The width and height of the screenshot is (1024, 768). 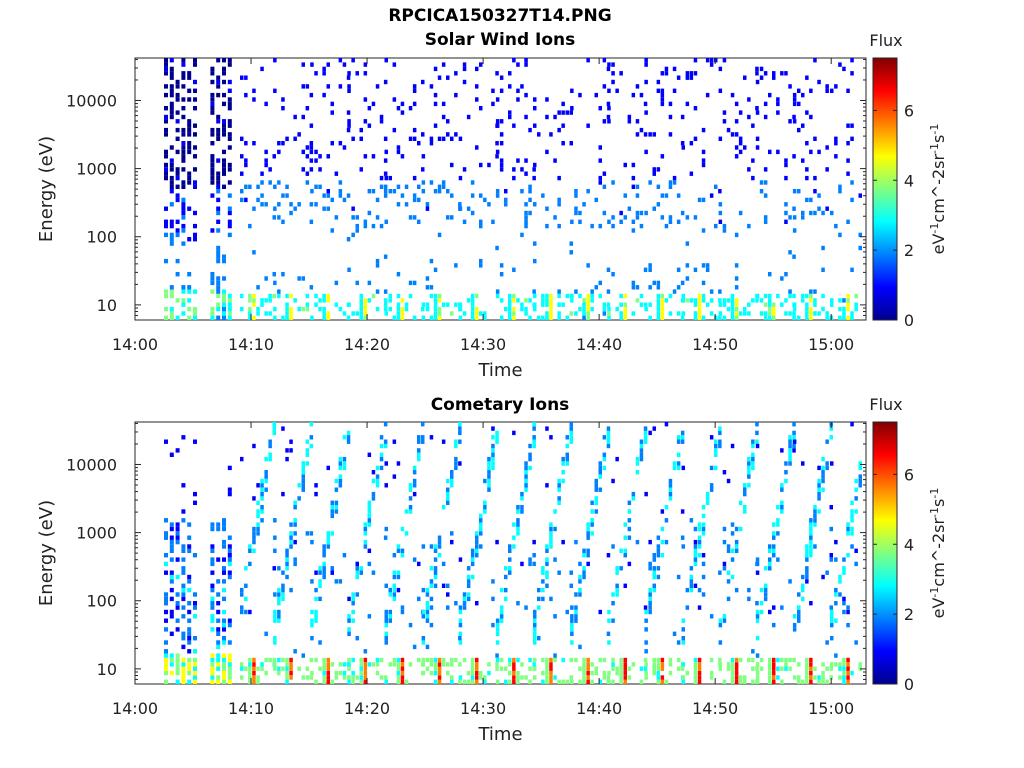 What do you see at coordinates (909, 320) in the screenshot?
I see `colorbar-tick-label: 0` at bounding box center [909, 320].